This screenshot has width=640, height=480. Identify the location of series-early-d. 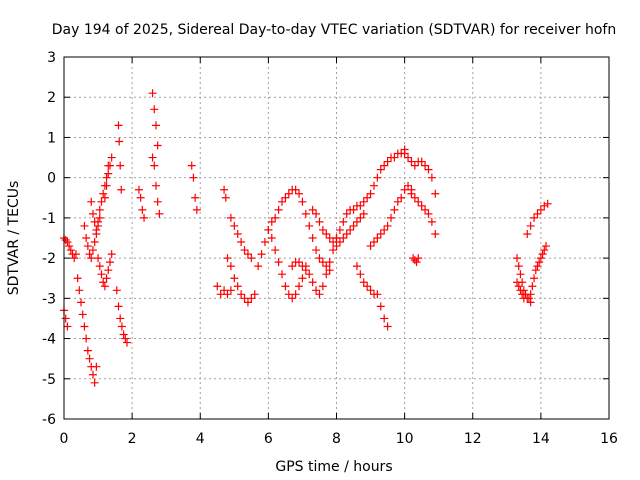
(92, 238).